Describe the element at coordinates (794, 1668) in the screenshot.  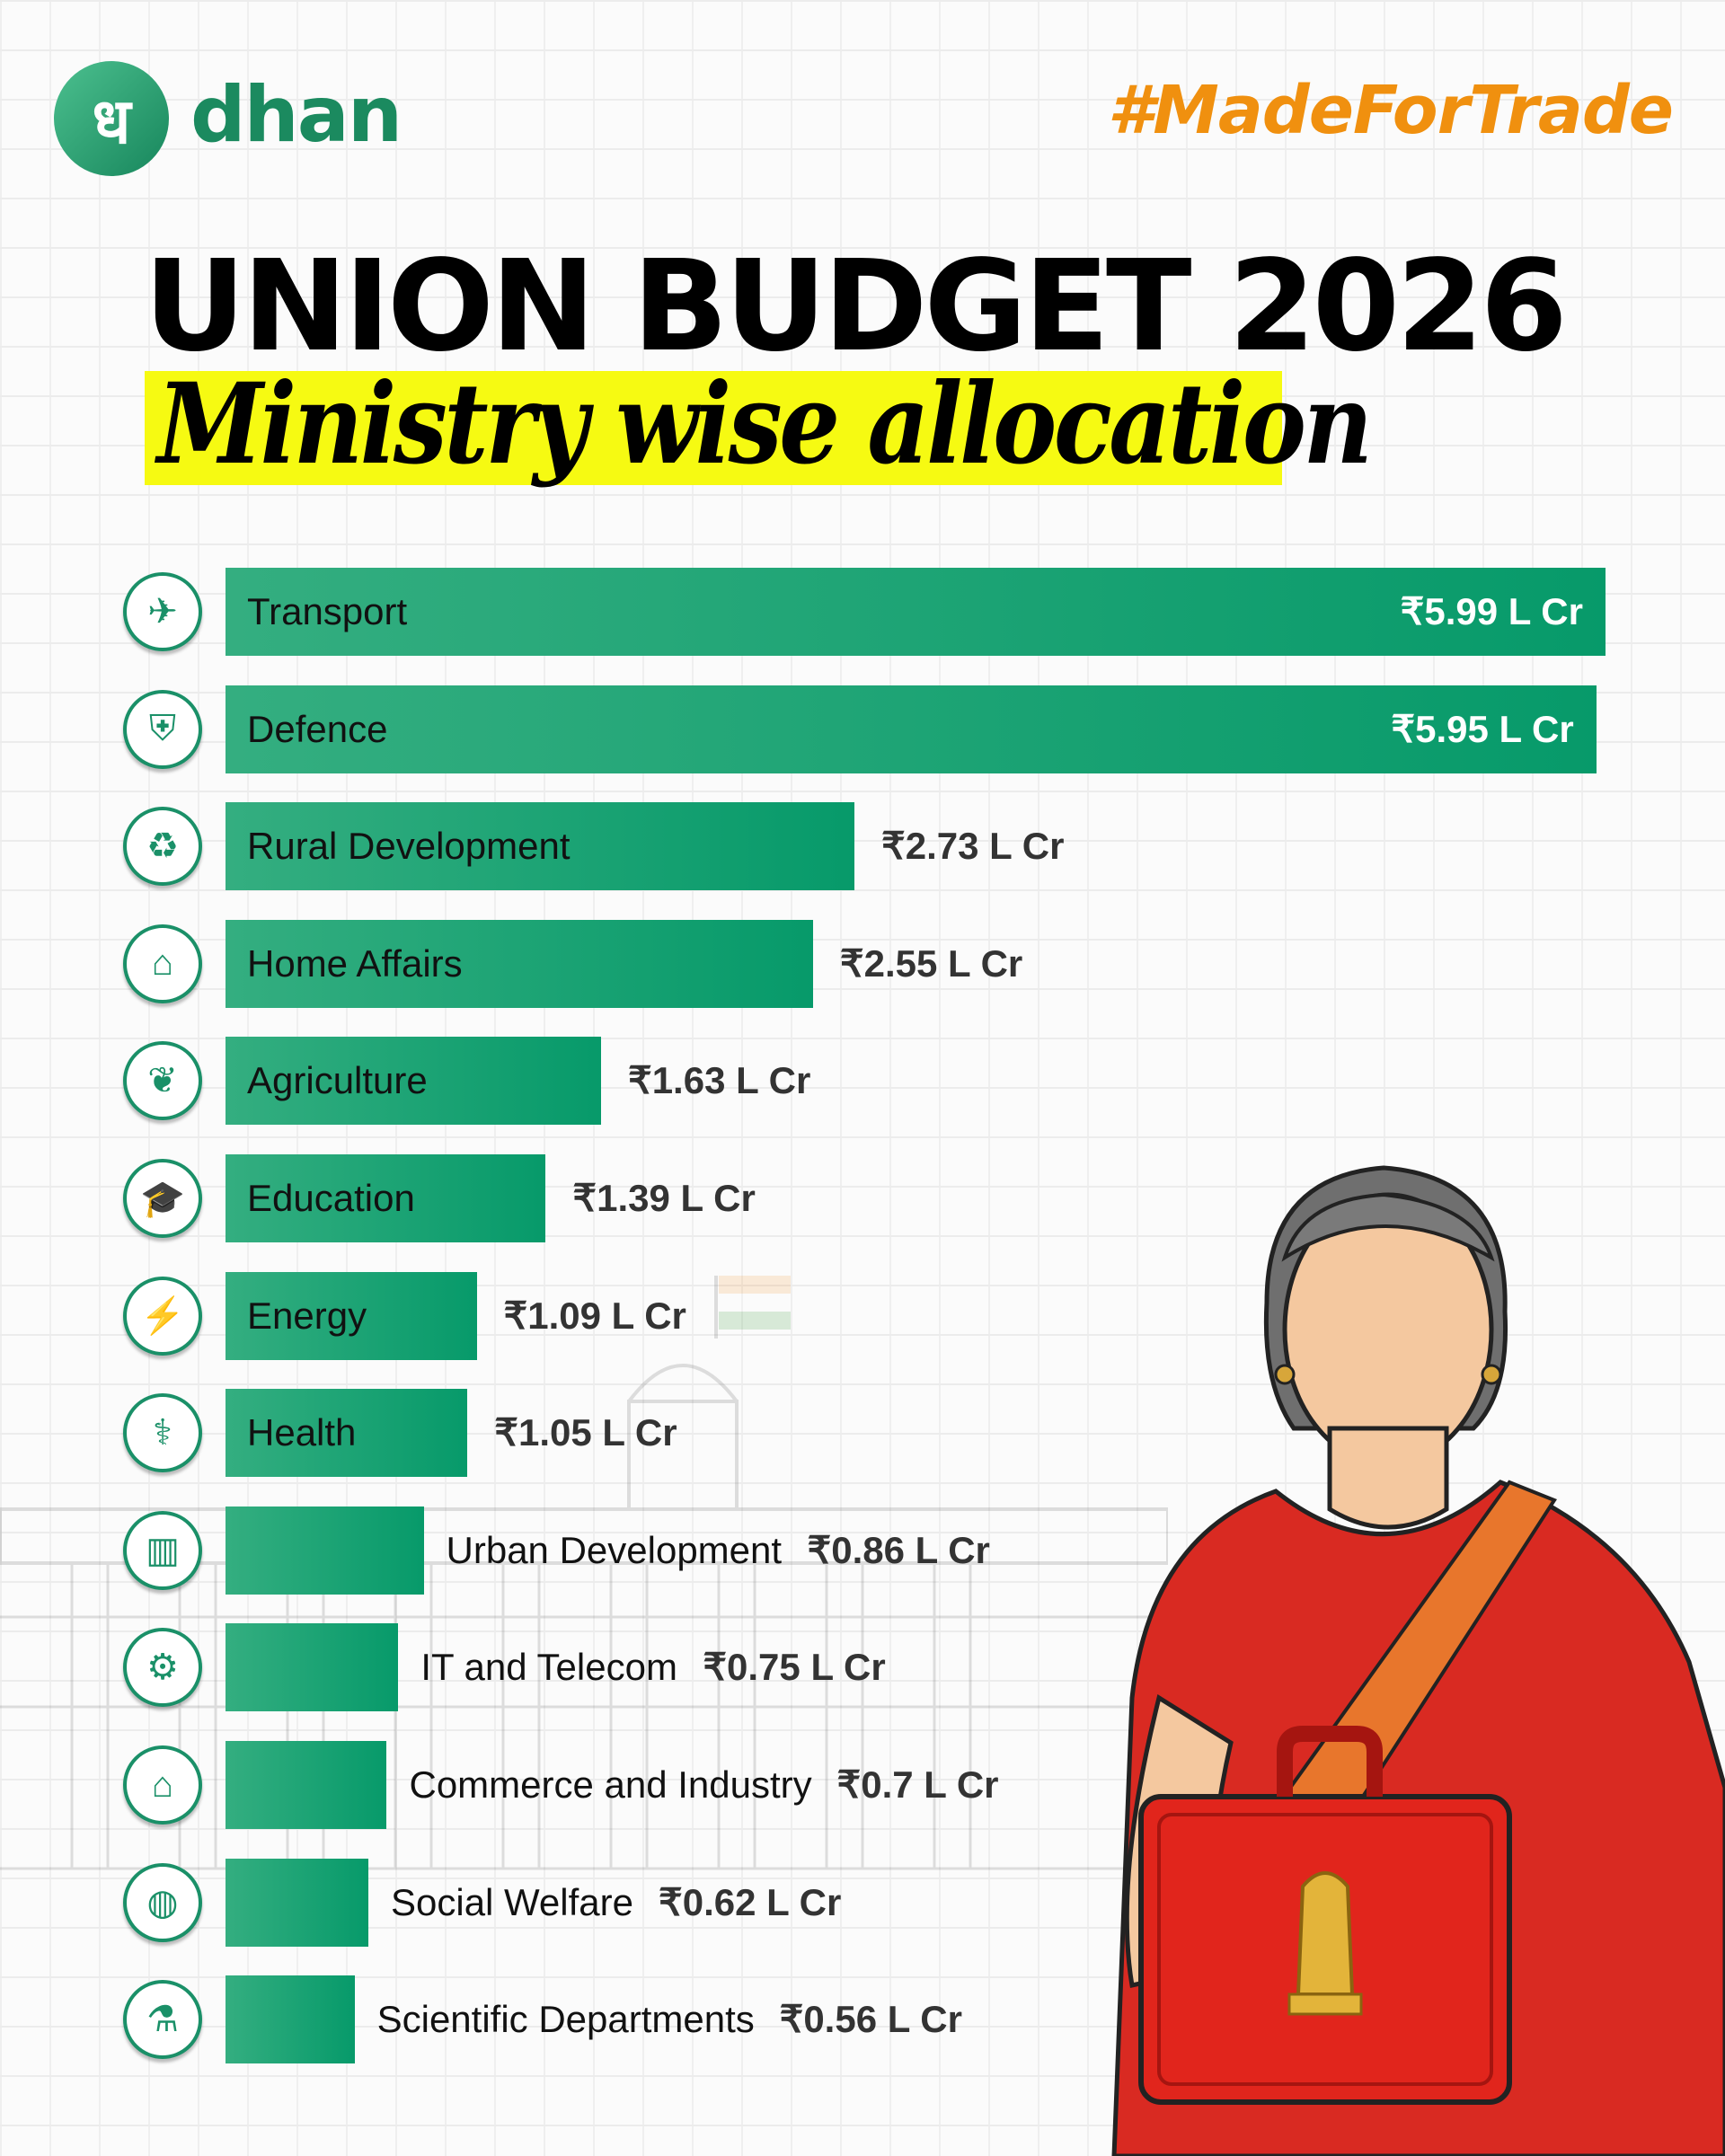
I see `value-label: ₹0.75 L Cr` at that location.